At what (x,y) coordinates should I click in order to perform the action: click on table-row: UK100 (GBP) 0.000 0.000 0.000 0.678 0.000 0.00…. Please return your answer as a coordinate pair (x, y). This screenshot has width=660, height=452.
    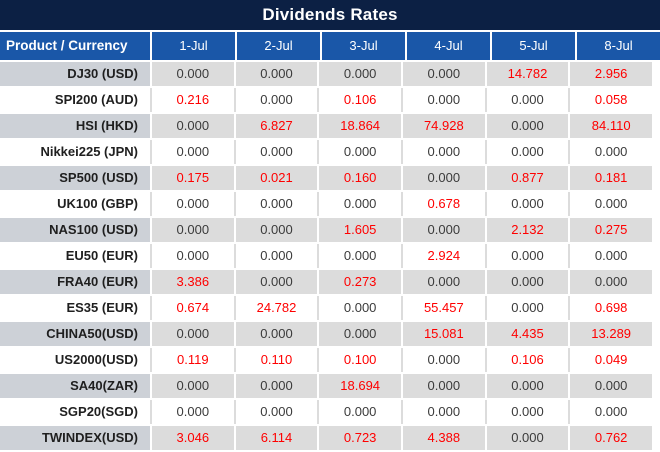
    Looking at the image, I should click on (326, 204).